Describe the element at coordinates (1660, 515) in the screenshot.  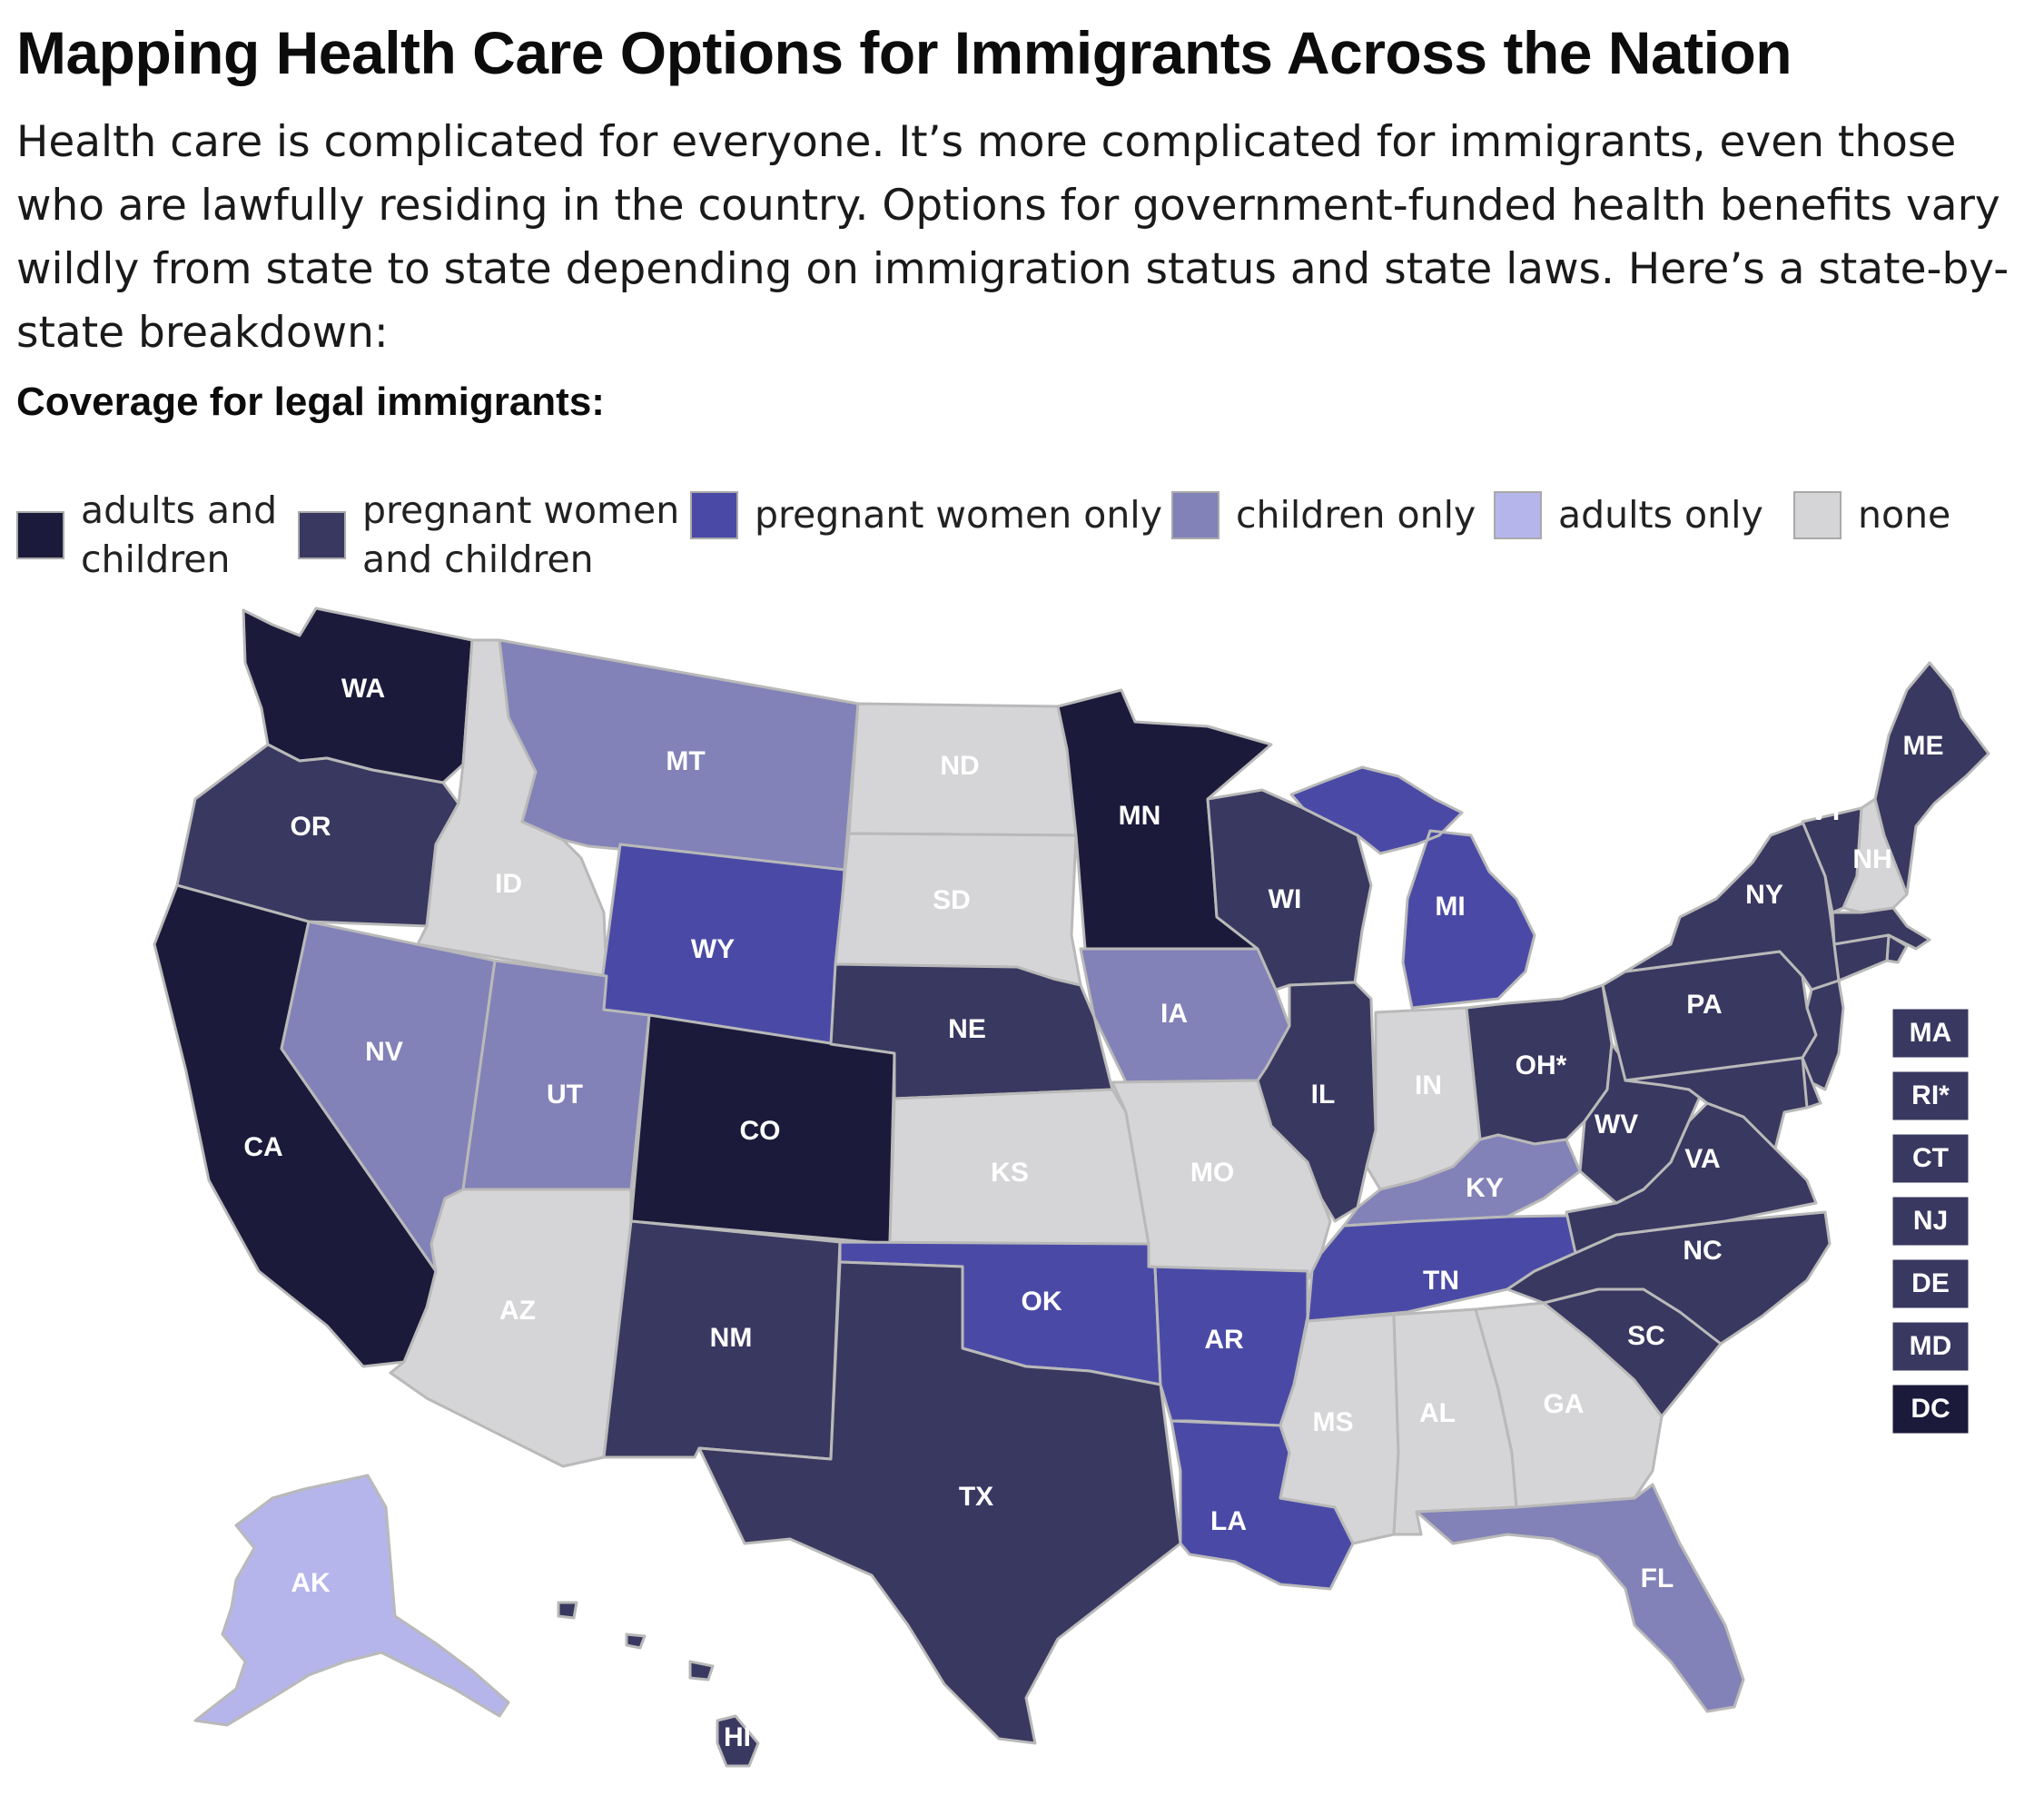
I see `legend-label: adults only` at that location.